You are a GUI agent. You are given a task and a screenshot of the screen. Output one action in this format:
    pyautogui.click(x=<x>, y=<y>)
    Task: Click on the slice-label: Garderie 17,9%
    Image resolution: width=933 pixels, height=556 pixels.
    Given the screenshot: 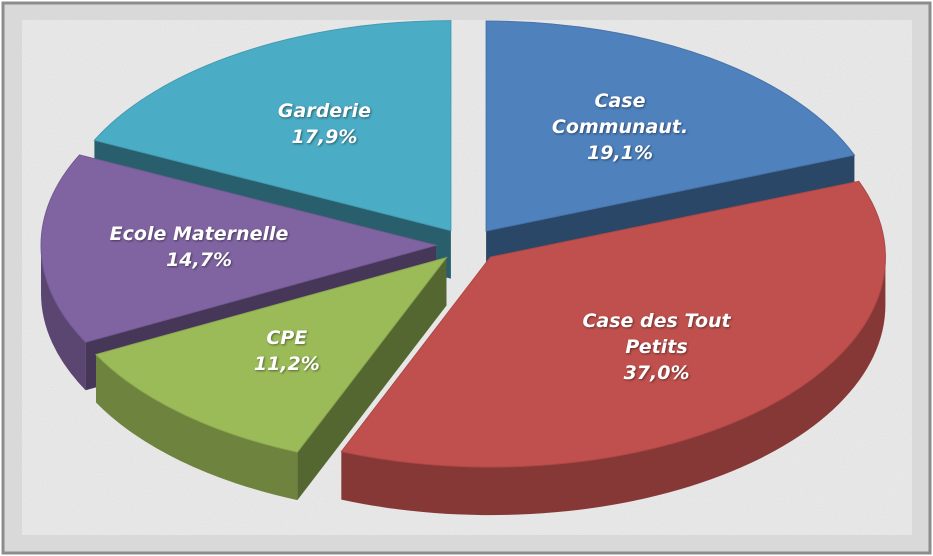 What is the action you would take?
    pyautogui.click(x=324, y=124)
    